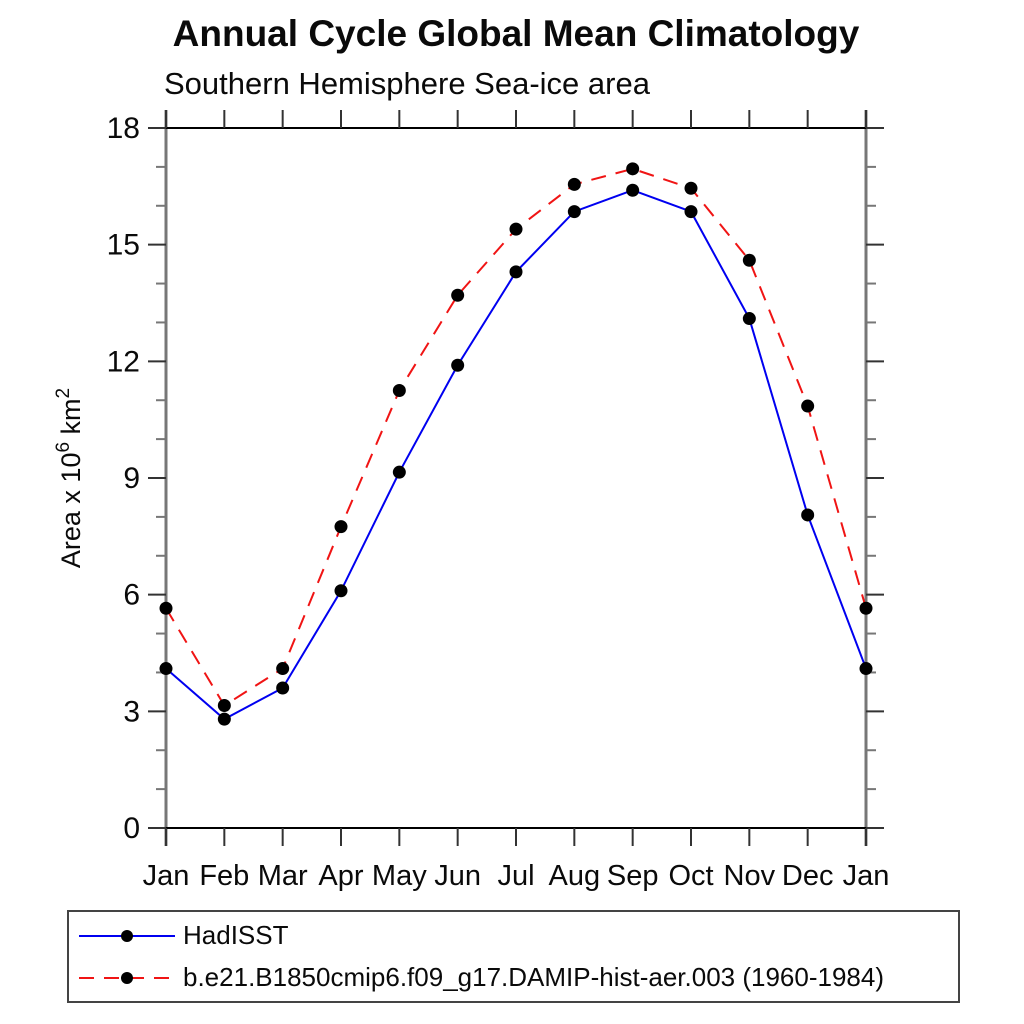 This screenshot has height=1024, width=1024. Describe the element at coordinates (808, 876) in the screenshot. I see `x-tick-label: Dec` at that location.